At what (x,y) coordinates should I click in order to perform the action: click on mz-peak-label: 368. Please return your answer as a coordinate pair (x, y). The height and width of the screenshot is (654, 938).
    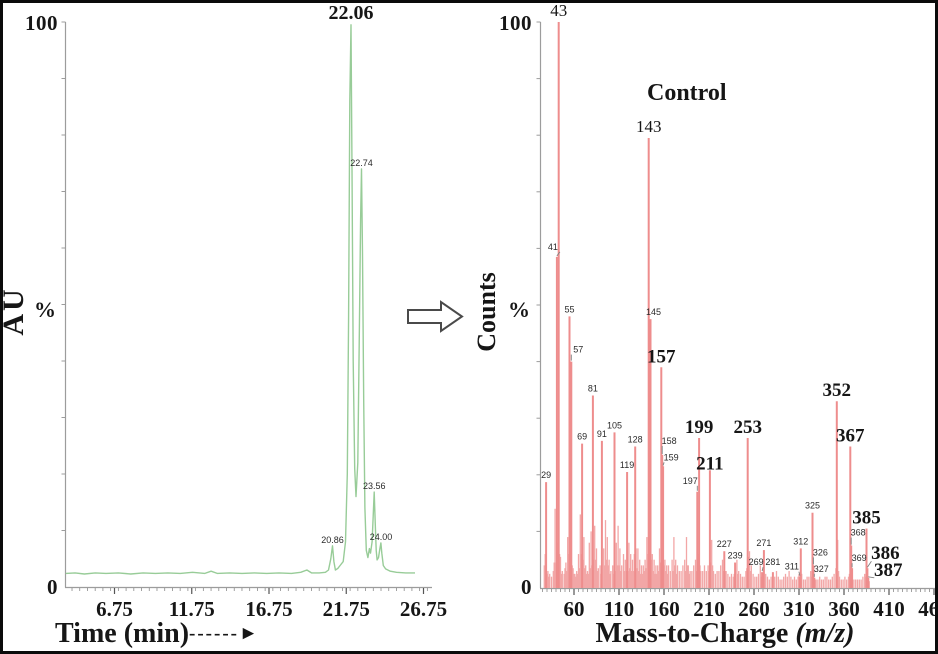
    Looking at the image, I should click on (858, 533).